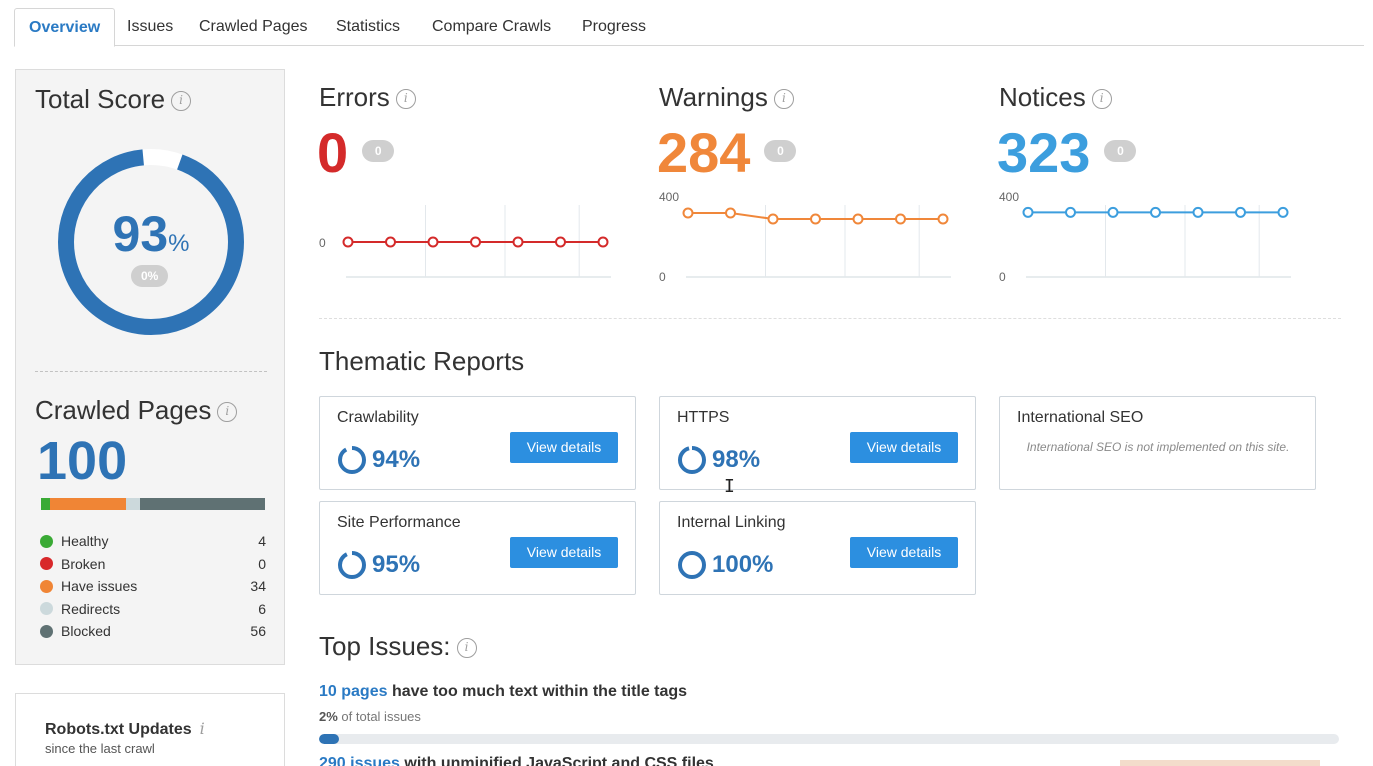  What do you see at coordinates (65, 27) in the screenshot?
I see `tab-overview: Overview` at bounding box center [65, 27].